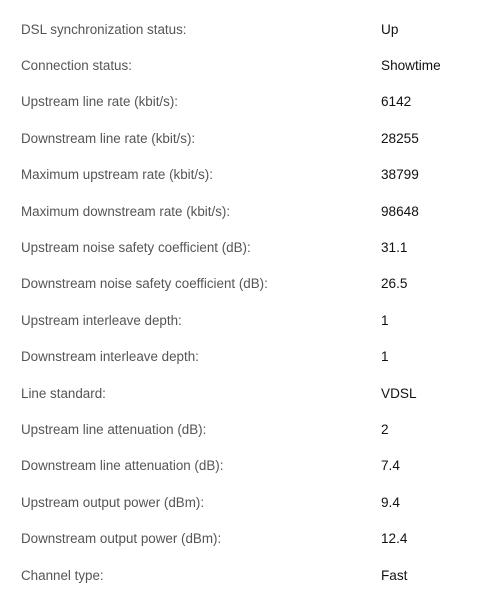  I want to click on downstream-line-rate-label: Downstream line rate (kbit/s):, so click(108, 138).